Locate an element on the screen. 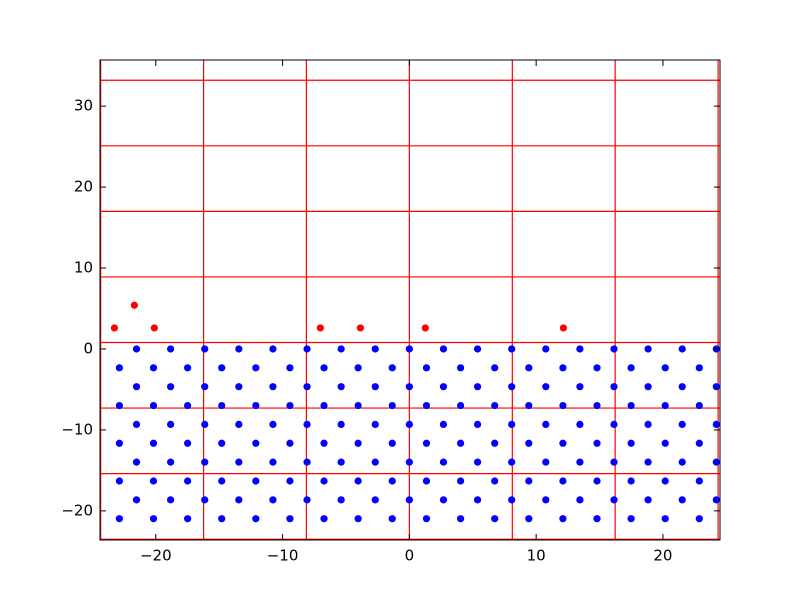 The height and width of the screenshot is (600, 800). y-tick-label: −20 is located at coordinates (77, 510).